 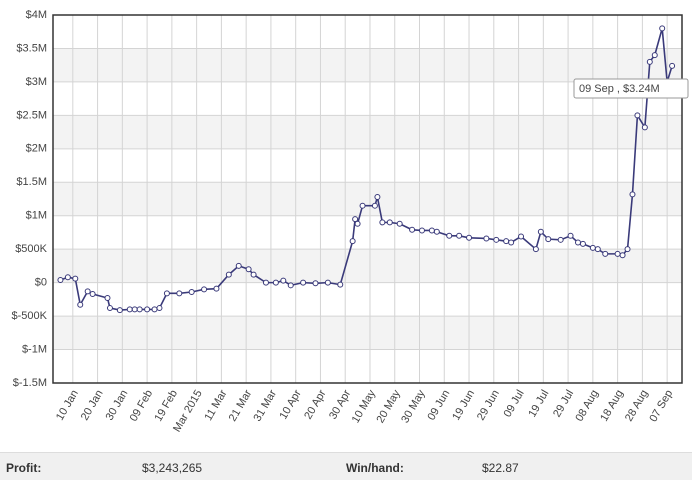 What do you see at coordinates (34, 349) in the screenshot?
I see `y-tick-label: $-1M` at bounding box center [34, 349].